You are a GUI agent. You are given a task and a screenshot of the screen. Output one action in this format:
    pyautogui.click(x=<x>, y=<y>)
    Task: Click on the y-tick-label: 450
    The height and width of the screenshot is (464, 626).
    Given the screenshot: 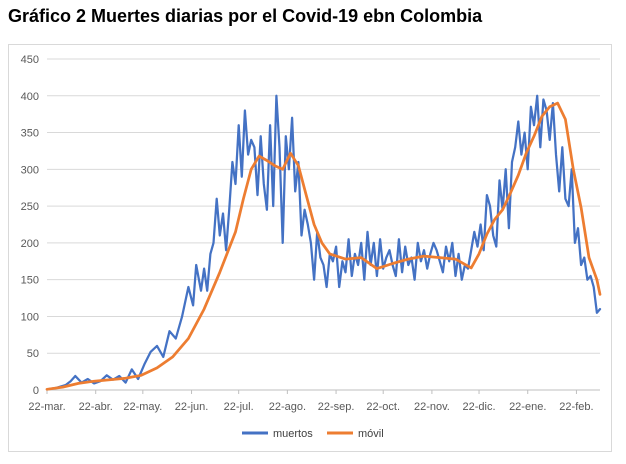 What is the action you would take?
    pyautogui.click(x=30, y=60)
    